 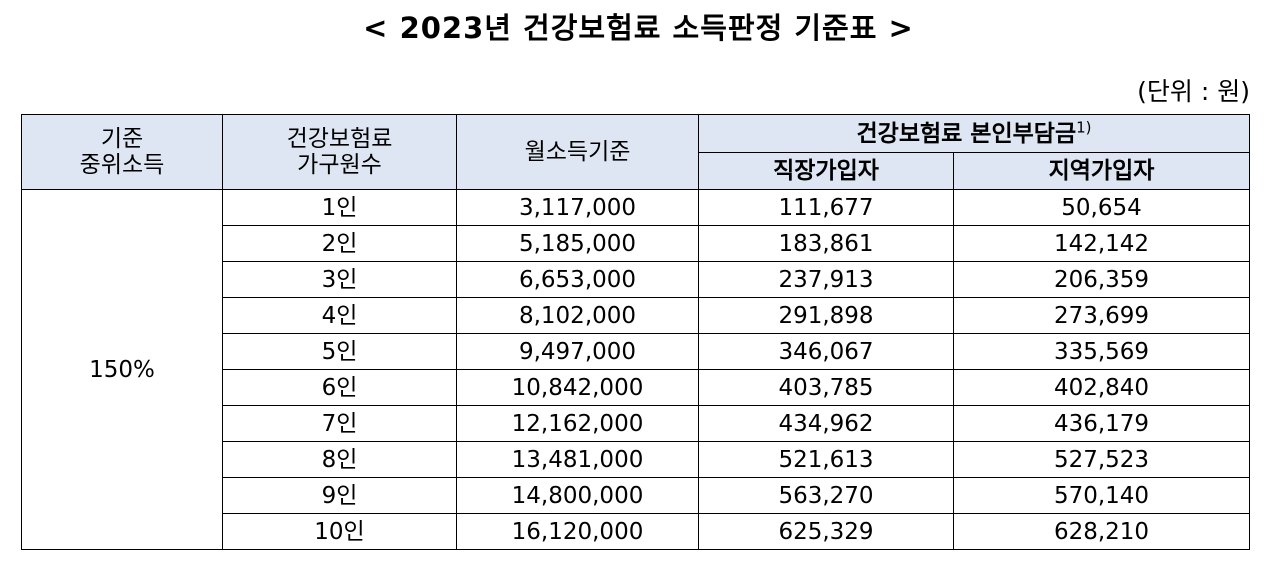 What do you see at coordinates (122, 152) in the screenshot?
I see `header-median-income: 기준 중위소득` at bounding box center [122, 152].